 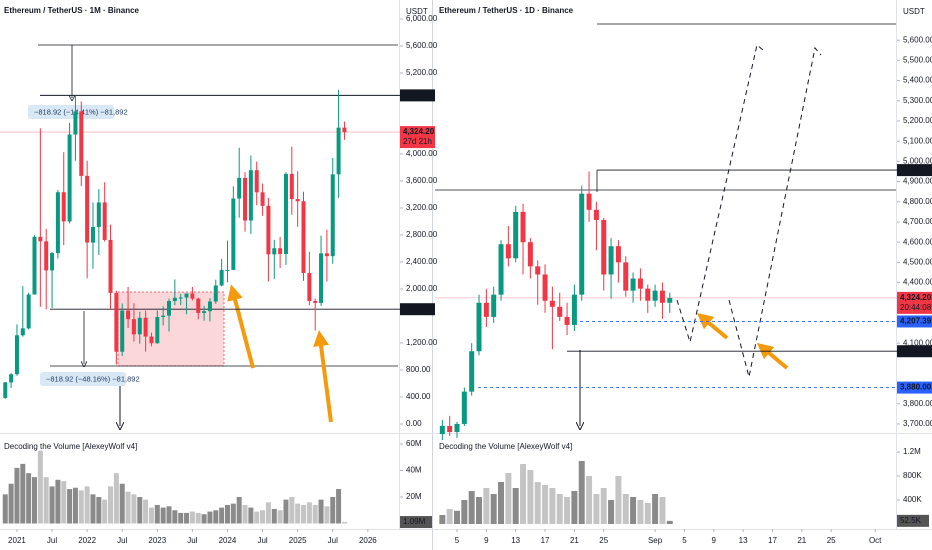 I want to click on indicator-title: Decoding the Volume [AlexeyWolf v4], so click(x=505, y=446).